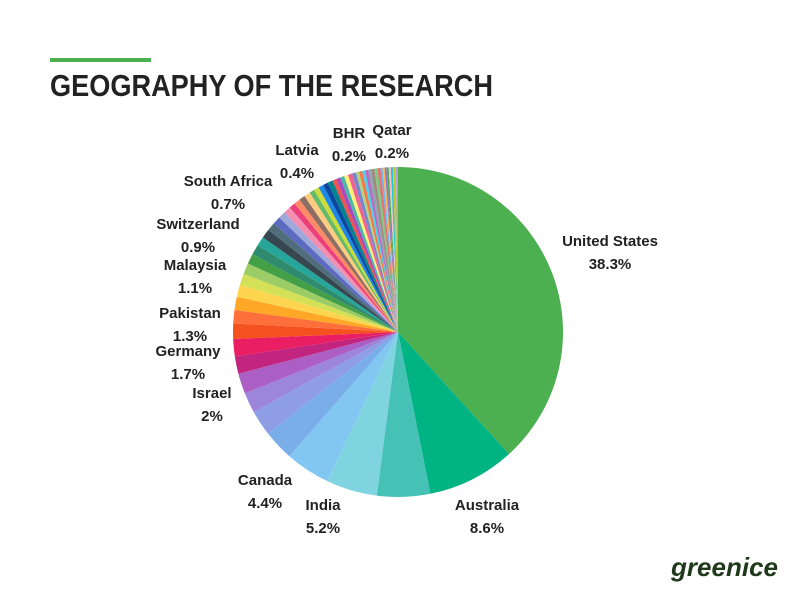 The height and width of the screenshot is (605, 800). Describe the element at coordinates (297, 150) in the screenshot. I see `slice-label: Latvia` at that location.